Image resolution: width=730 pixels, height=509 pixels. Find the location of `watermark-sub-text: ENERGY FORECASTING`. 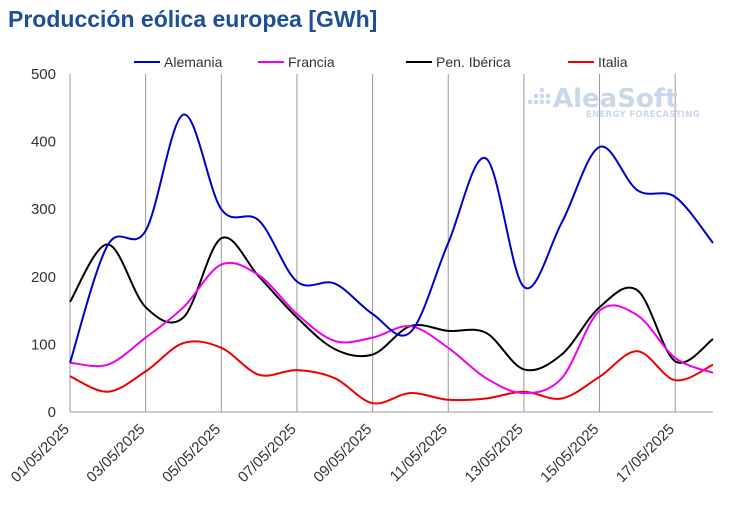

watermark-sub-text: ENERGY FORECASTING is located at coordinates (643, 115).